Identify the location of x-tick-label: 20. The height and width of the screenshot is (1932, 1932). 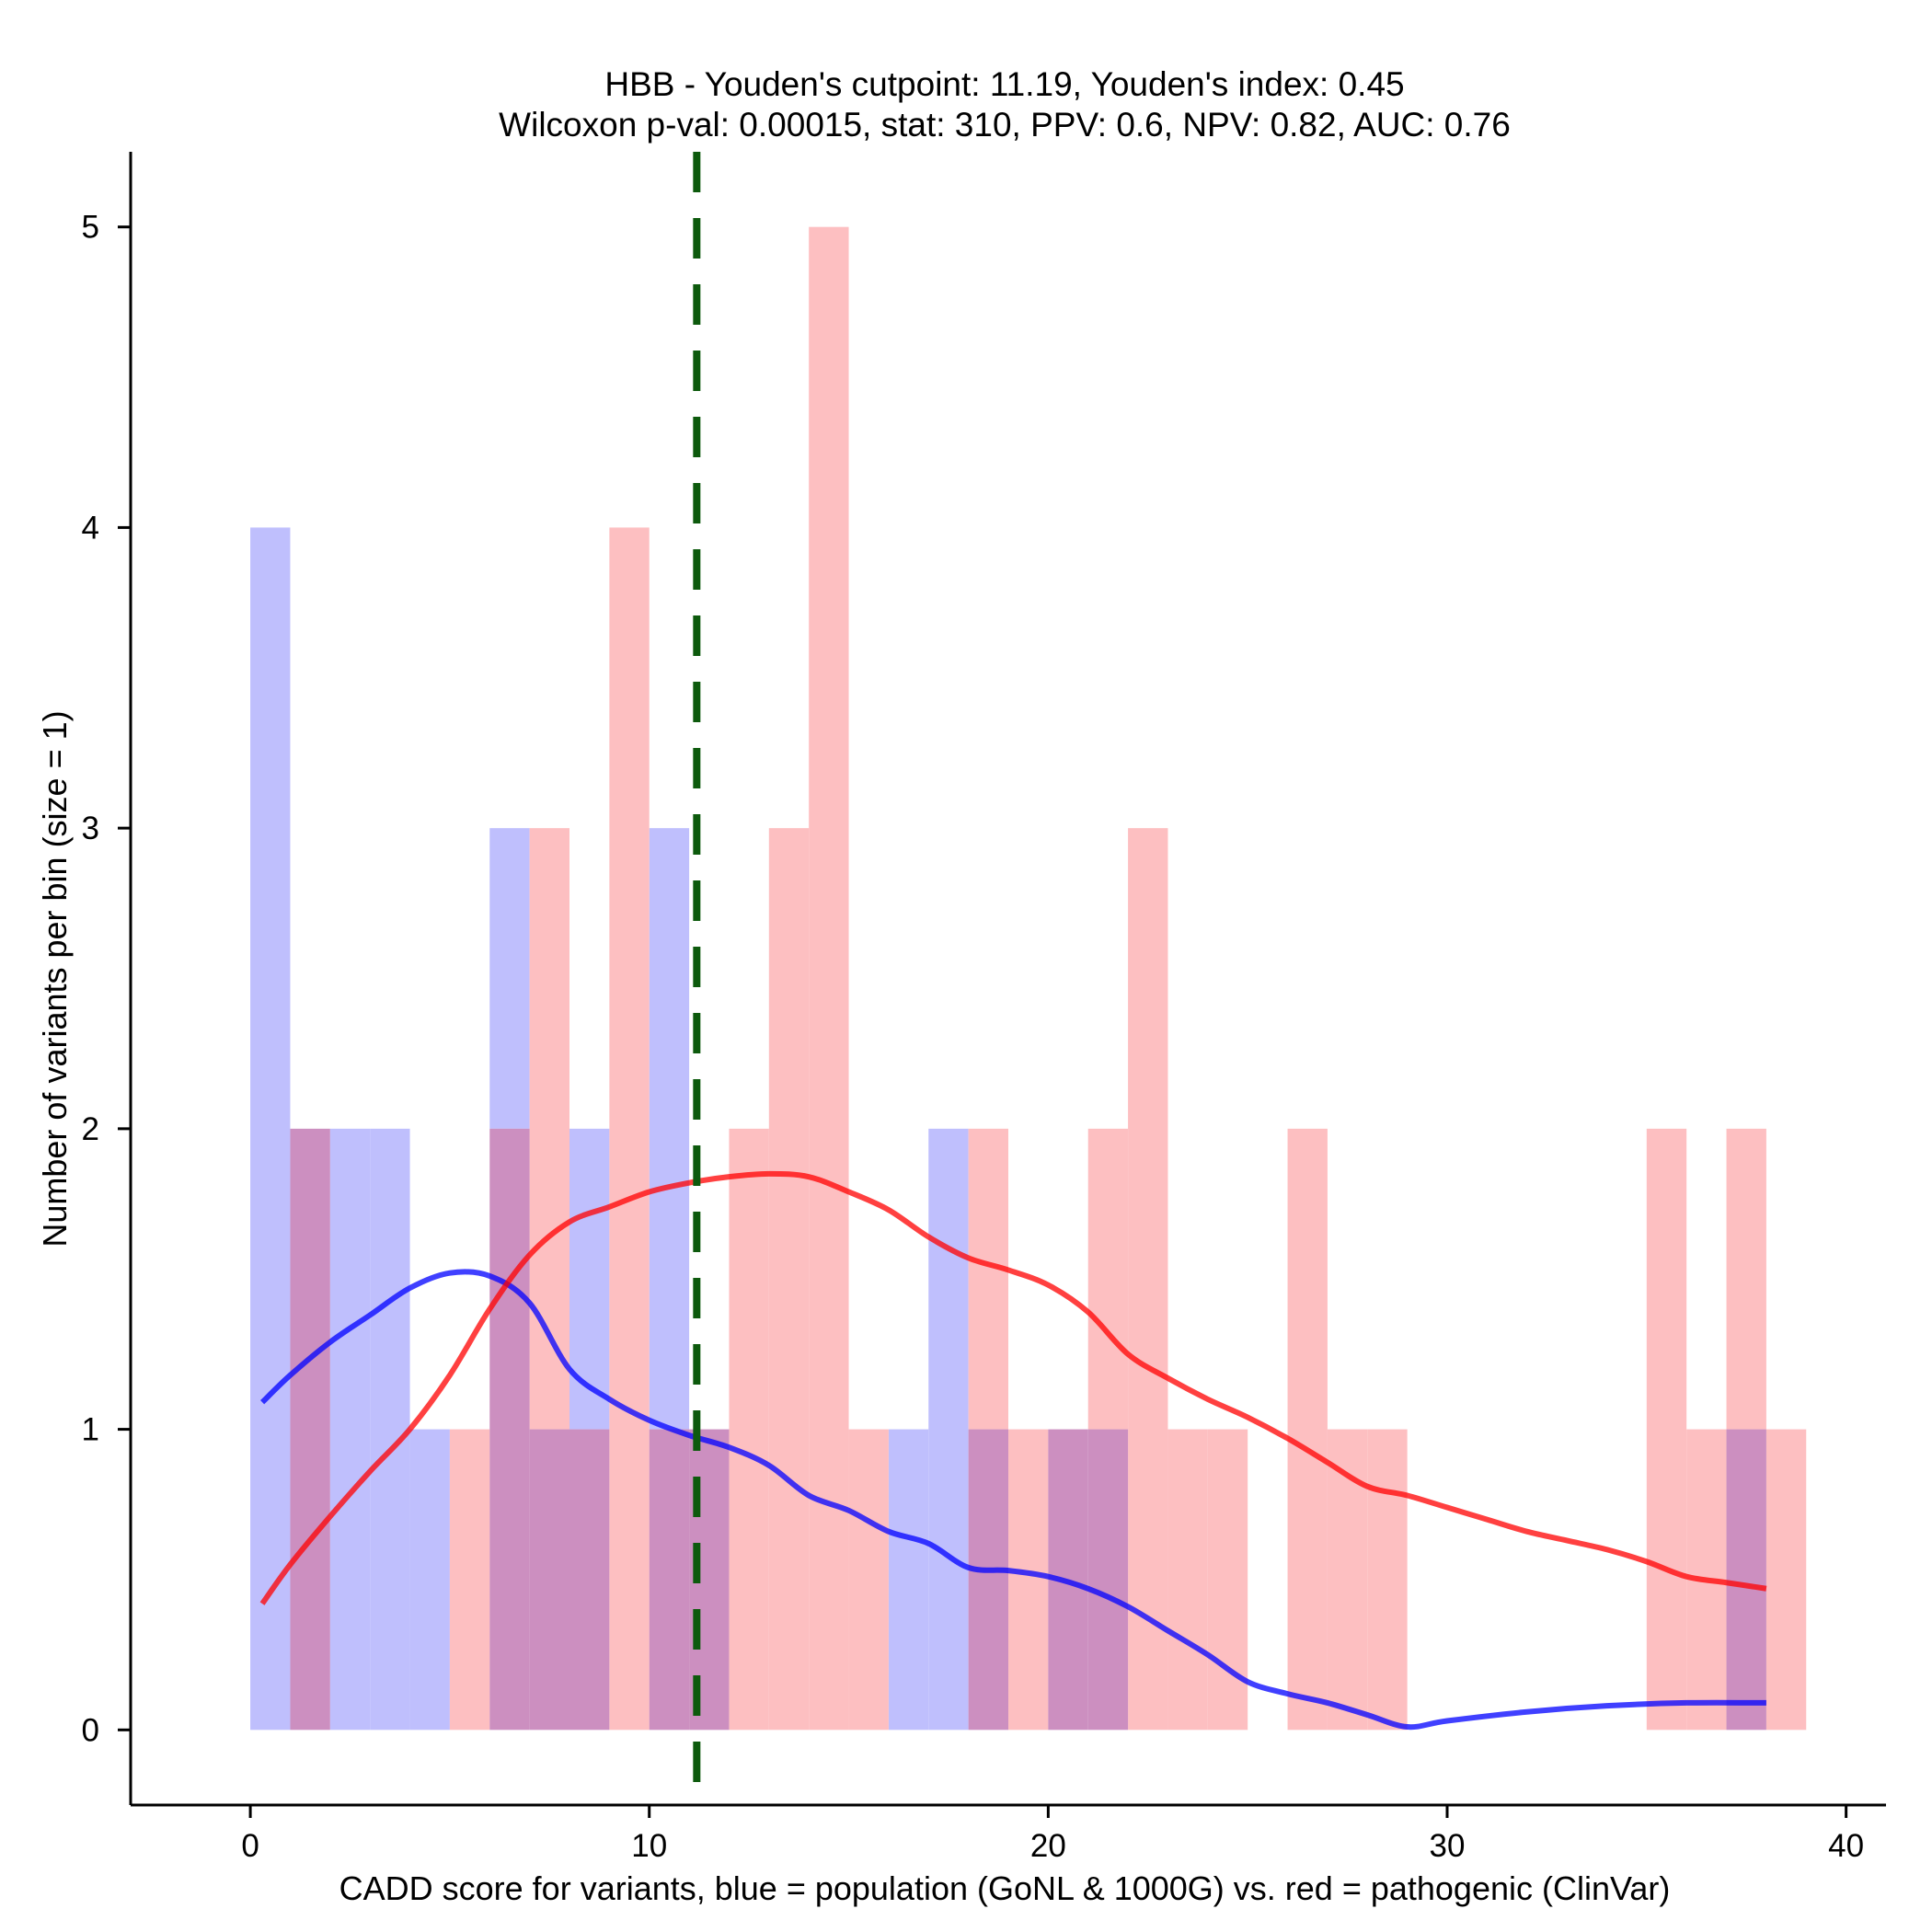
(1048, 1846).